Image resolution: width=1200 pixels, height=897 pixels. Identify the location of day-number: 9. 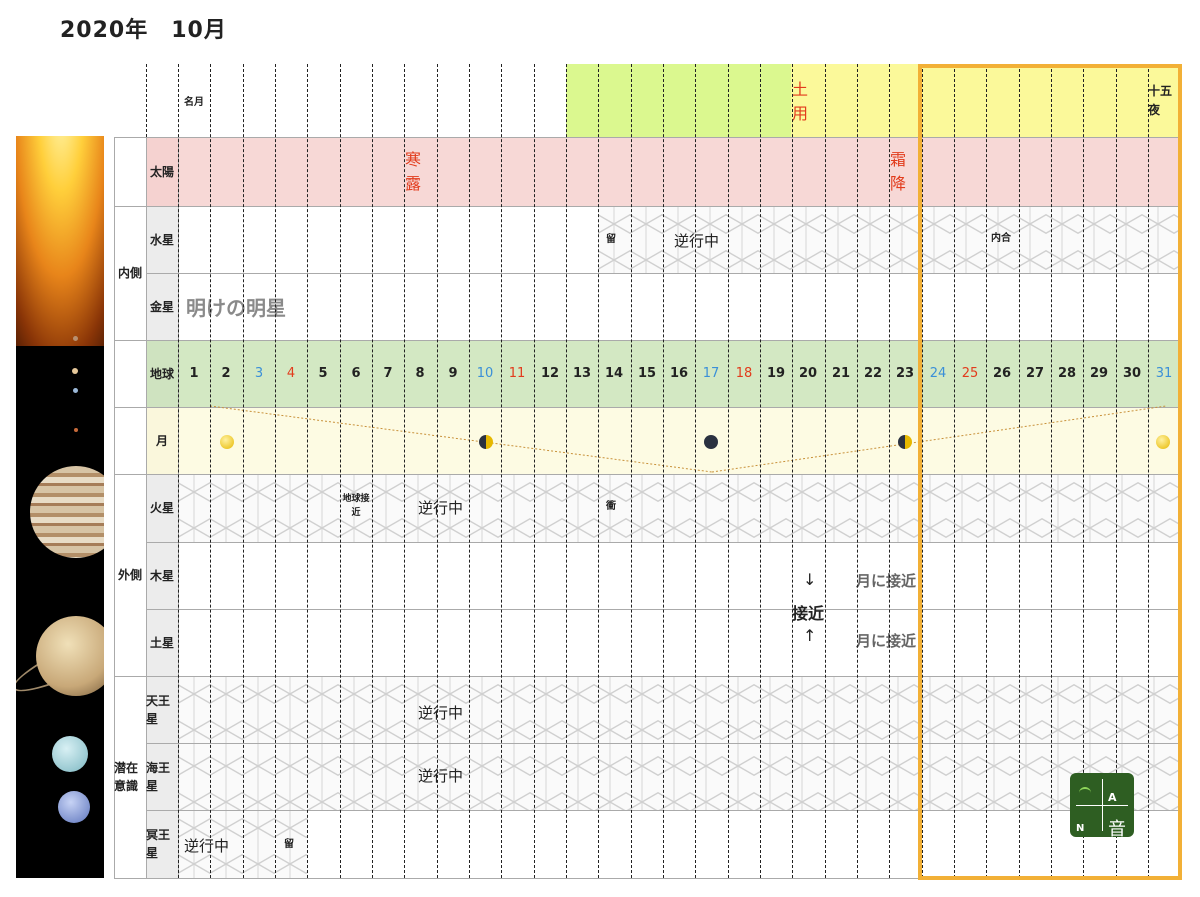
(453, 373).